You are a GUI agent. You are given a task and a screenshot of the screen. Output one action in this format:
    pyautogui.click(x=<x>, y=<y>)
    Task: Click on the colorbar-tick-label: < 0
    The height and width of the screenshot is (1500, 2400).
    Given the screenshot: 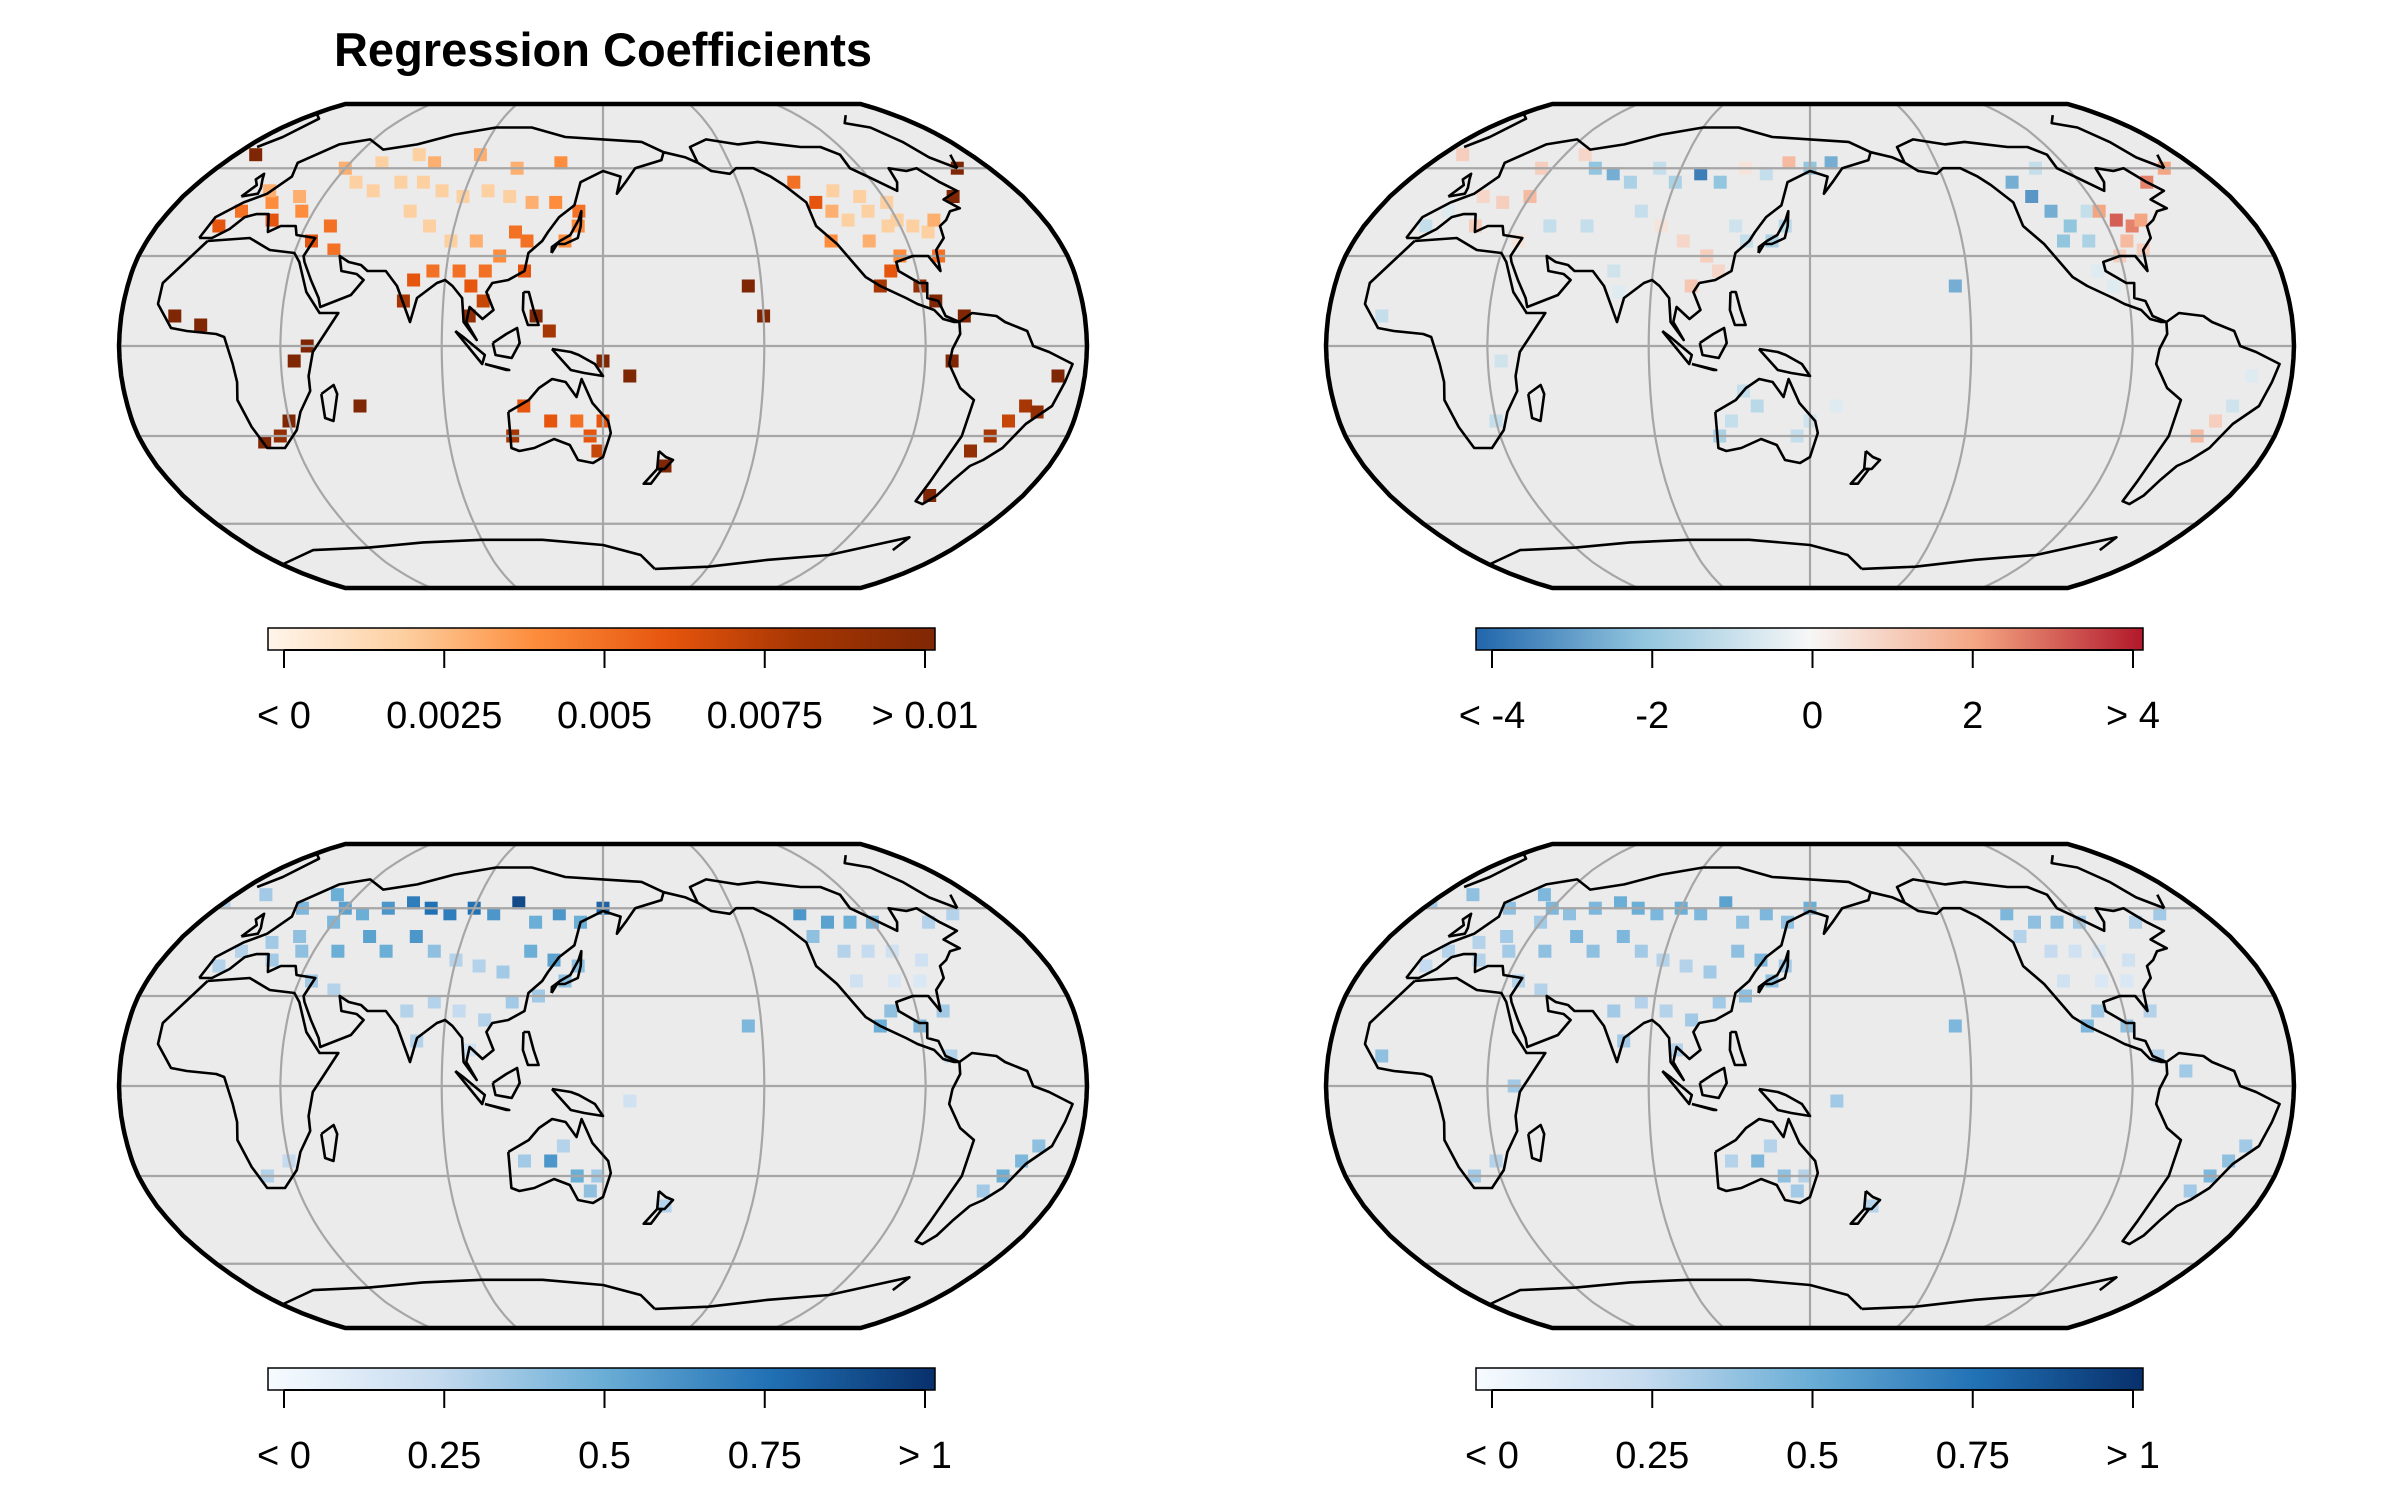 What is the action you would take?
    pyautogui.click(x=284, y=1456)
    